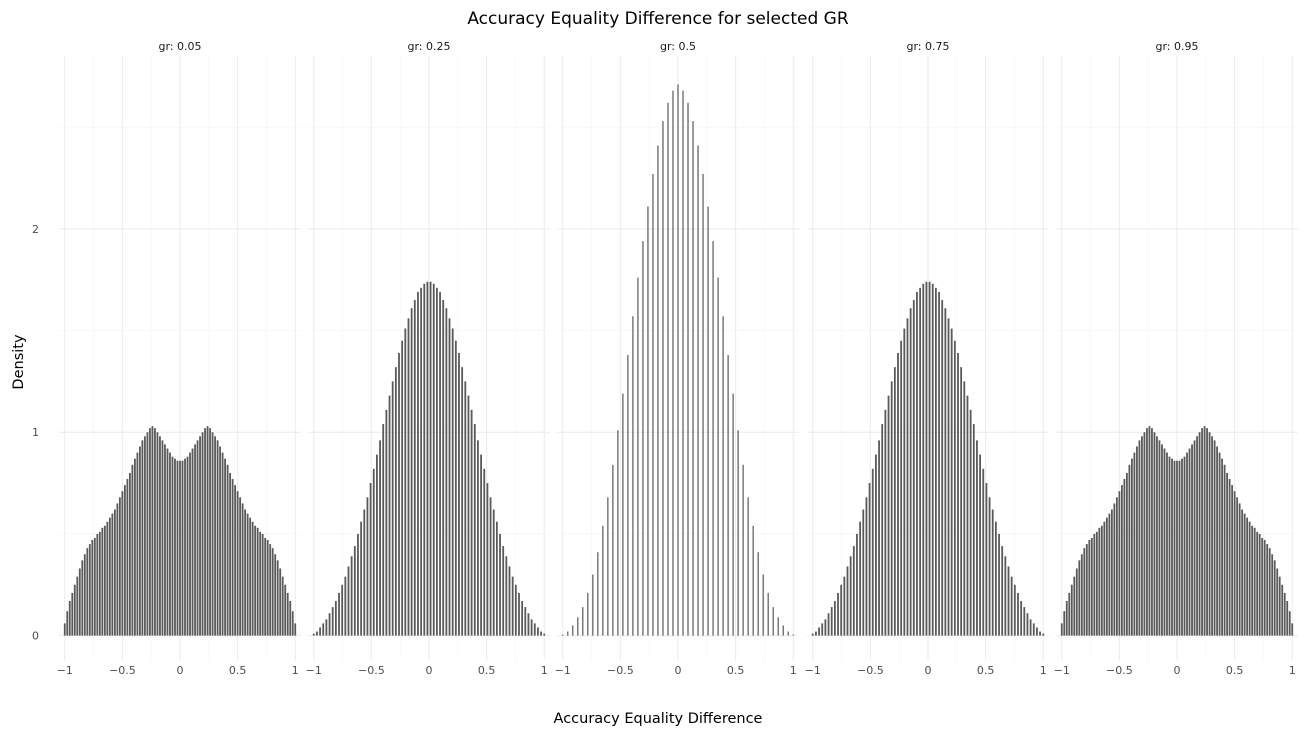  Describe the element at coordinates (678, 46) in the screenshot. I see `facet-strip-label: gr: 0.5` at that location.